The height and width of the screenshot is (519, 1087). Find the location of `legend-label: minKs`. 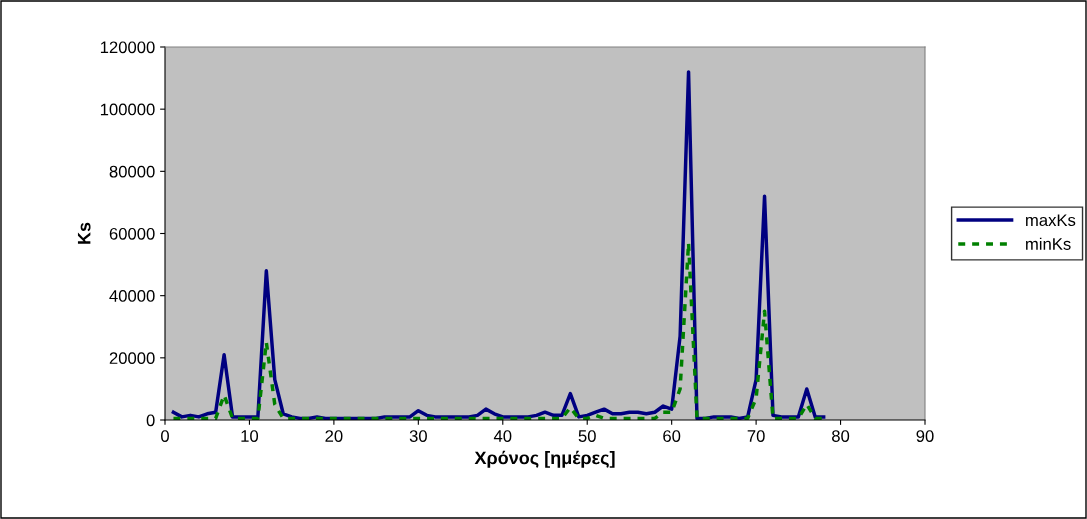

legend-label: minKs is located at coordinates (1048, 243).